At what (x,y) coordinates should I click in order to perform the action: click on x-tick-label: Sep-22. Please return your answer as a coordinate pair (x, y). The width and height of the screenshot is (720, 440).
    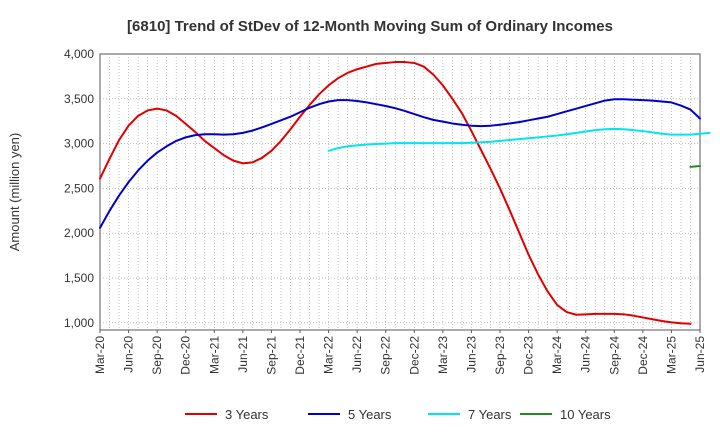
    Looking at the image, I should click on (386, 355).